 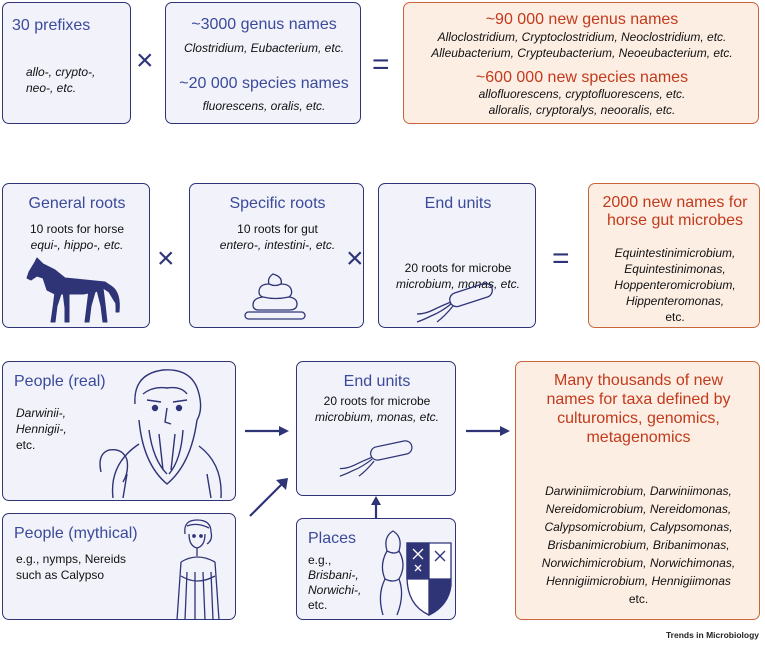 I want to click on people-real-box: People (real) Darwinii-, Hennigii-, etc., so click(x=119, y=431).